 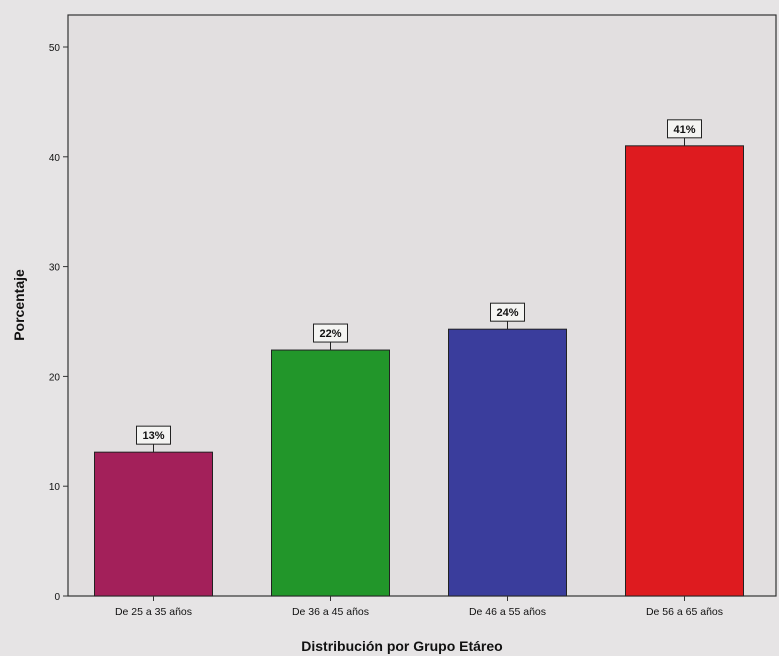 I want to click on data-label: 24%, so click(x=507, y=313).